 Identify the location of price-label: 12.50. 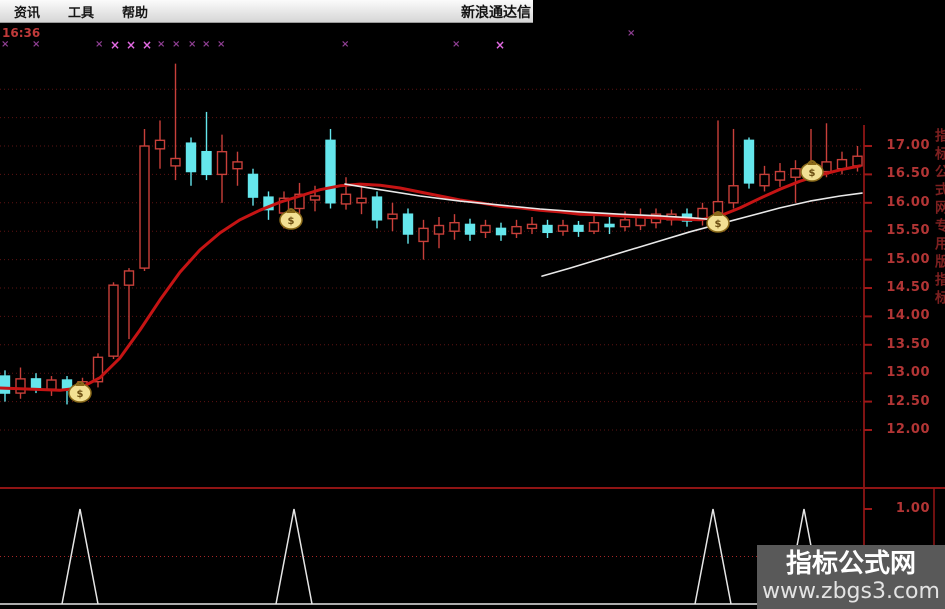
(908, 401).